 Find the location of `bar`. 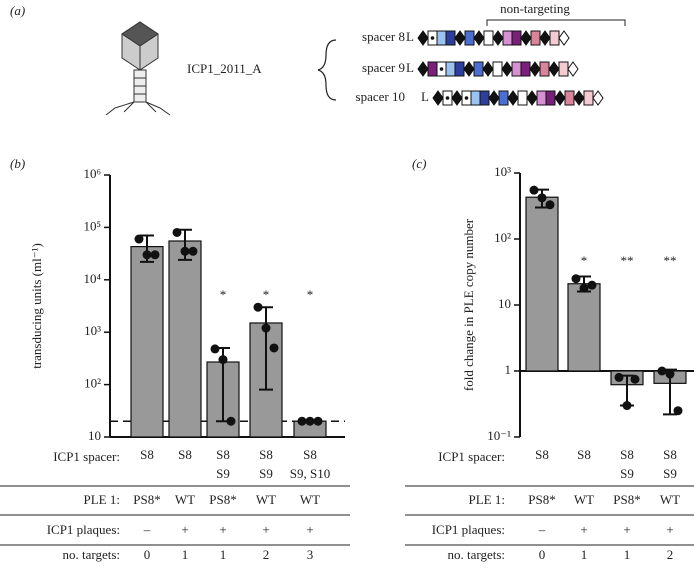

bar is located at coordinates (185, 339).